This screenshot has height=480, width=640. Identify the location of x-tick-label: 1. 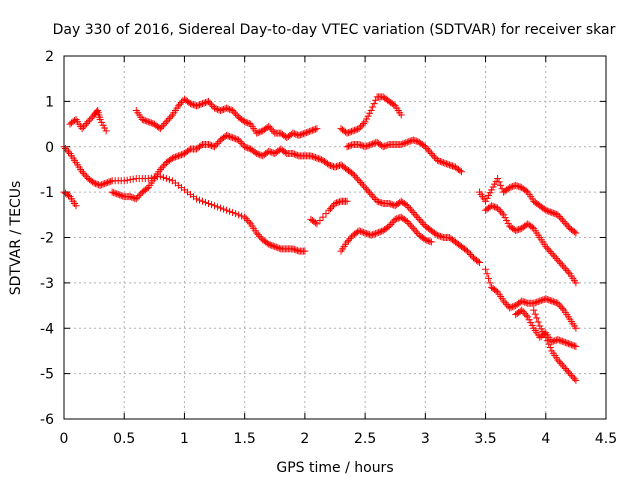
(184, 439).